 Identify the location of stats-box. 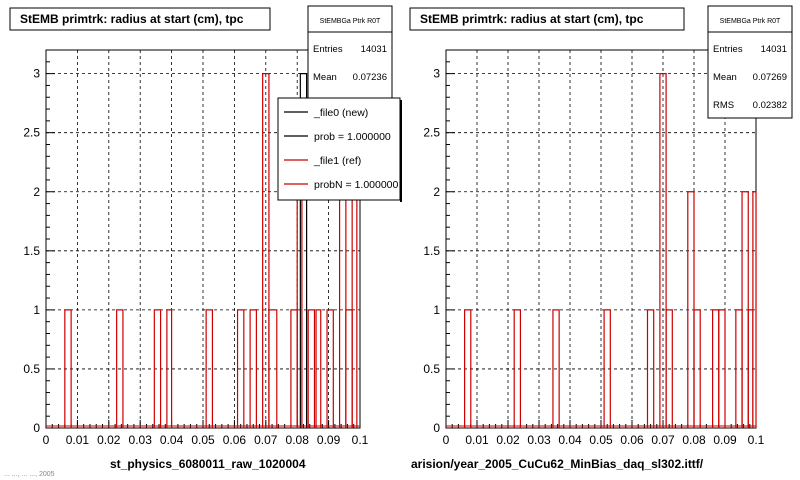
(750, 62).